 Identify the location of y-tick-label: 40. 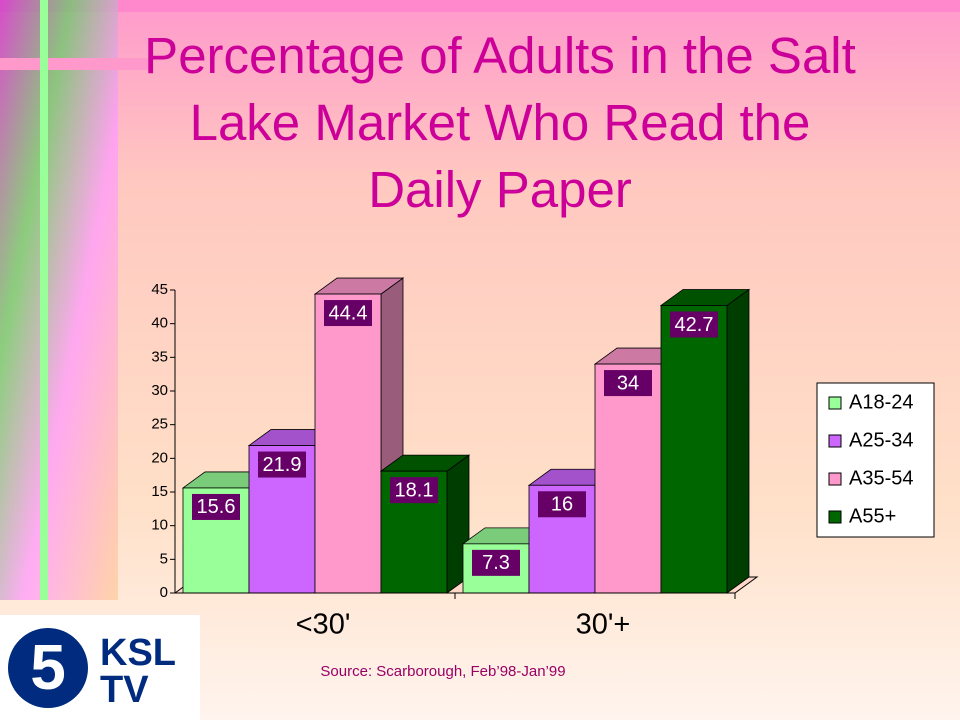
(159, 323).